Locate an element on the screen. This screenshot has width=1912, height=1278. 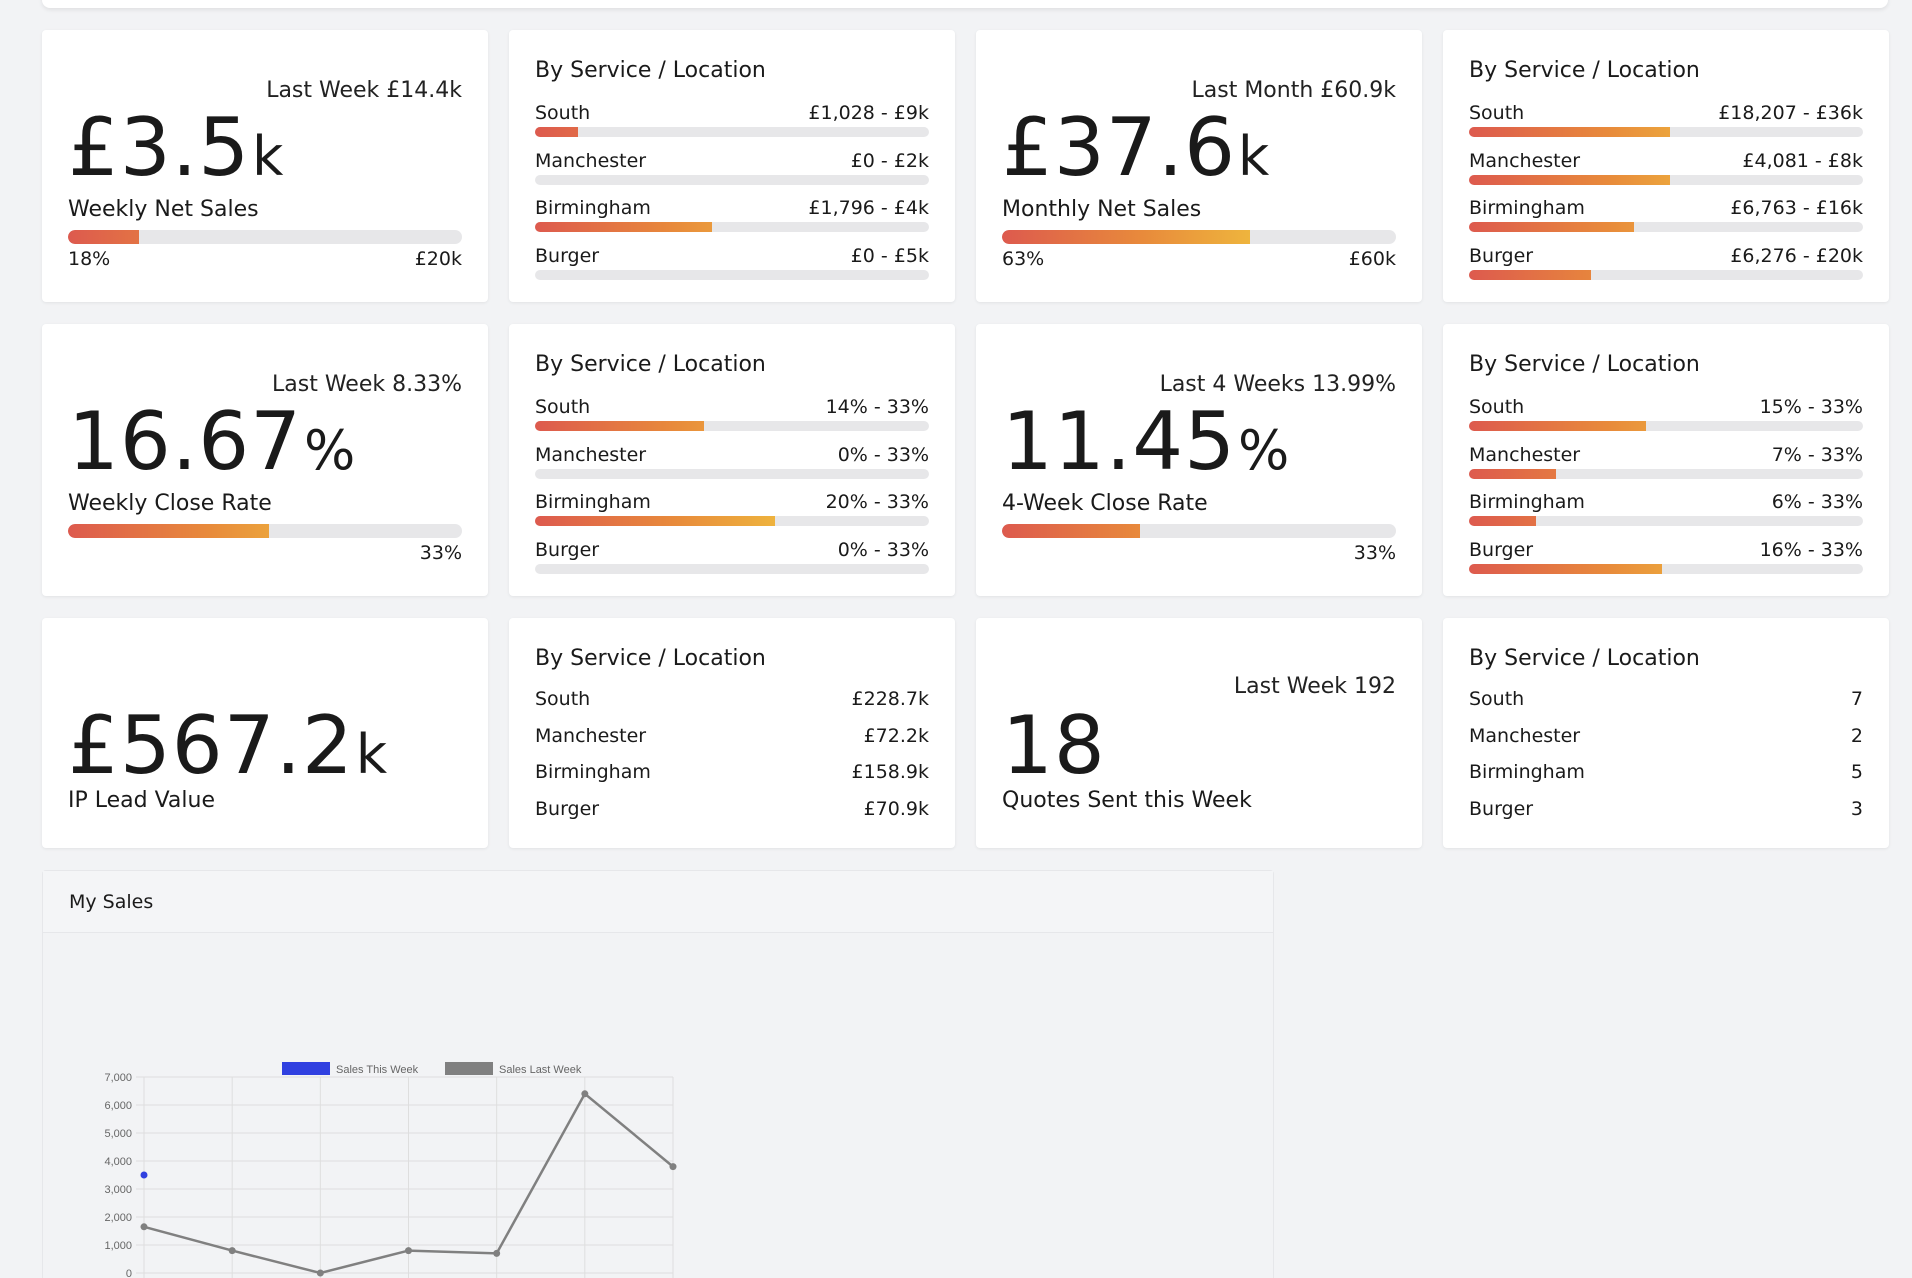
ip-lead-value-card: £567.2k IP Lead Value is located at coordinates (265, 733).